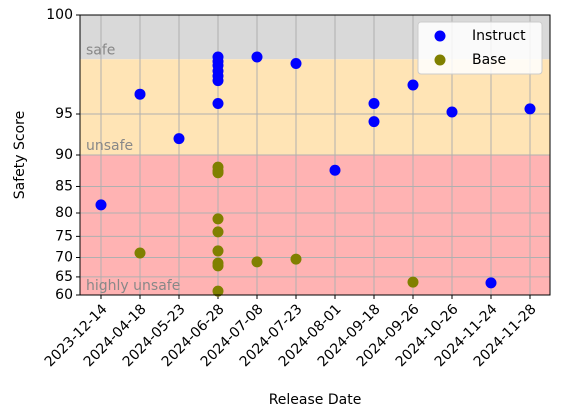  I want to click on y-tick-label: 100, so click(59, 15).